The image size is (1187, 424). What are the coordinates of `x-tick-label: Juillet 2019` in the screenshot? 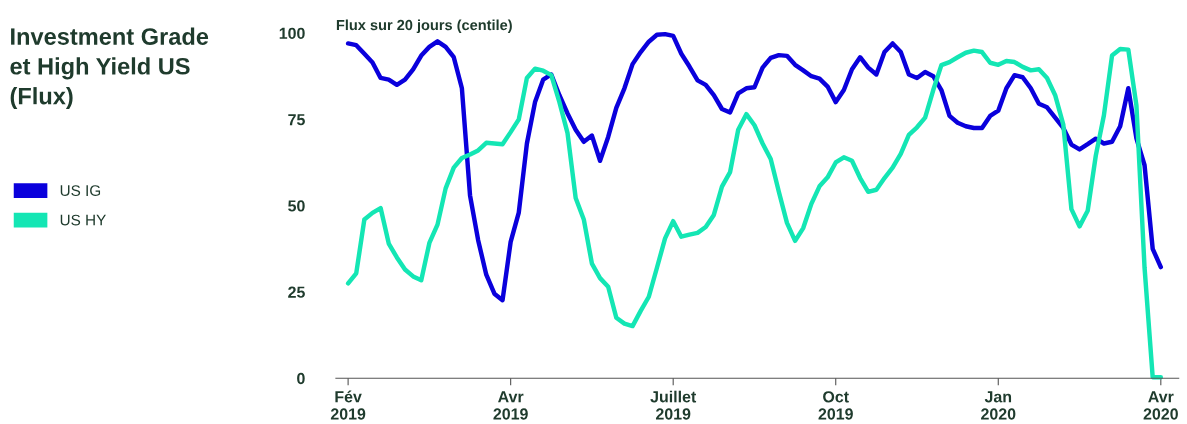 It's located at (673, 405).